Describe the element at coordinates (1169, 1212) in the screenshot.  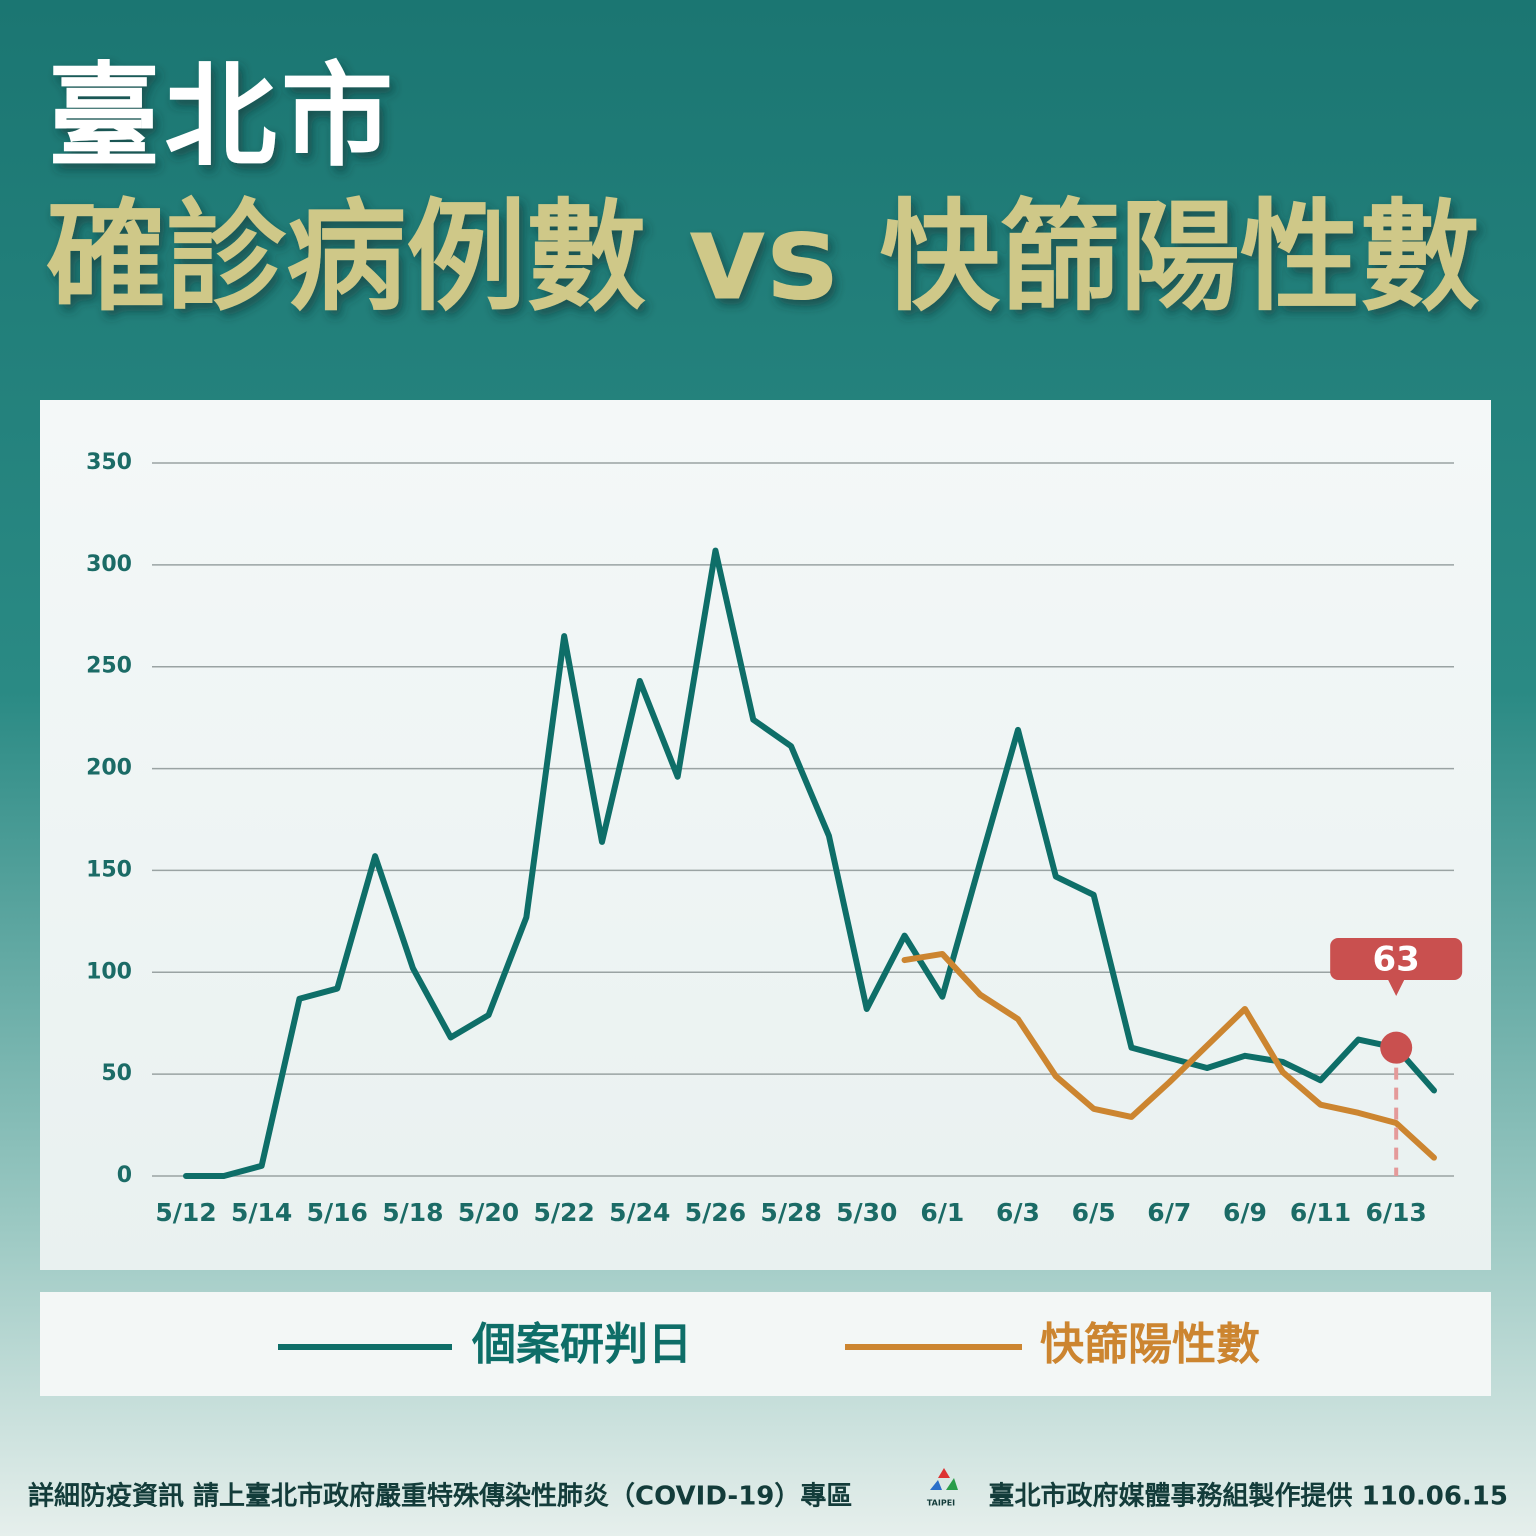
I see `x-tick-label: 6/7` at that location.